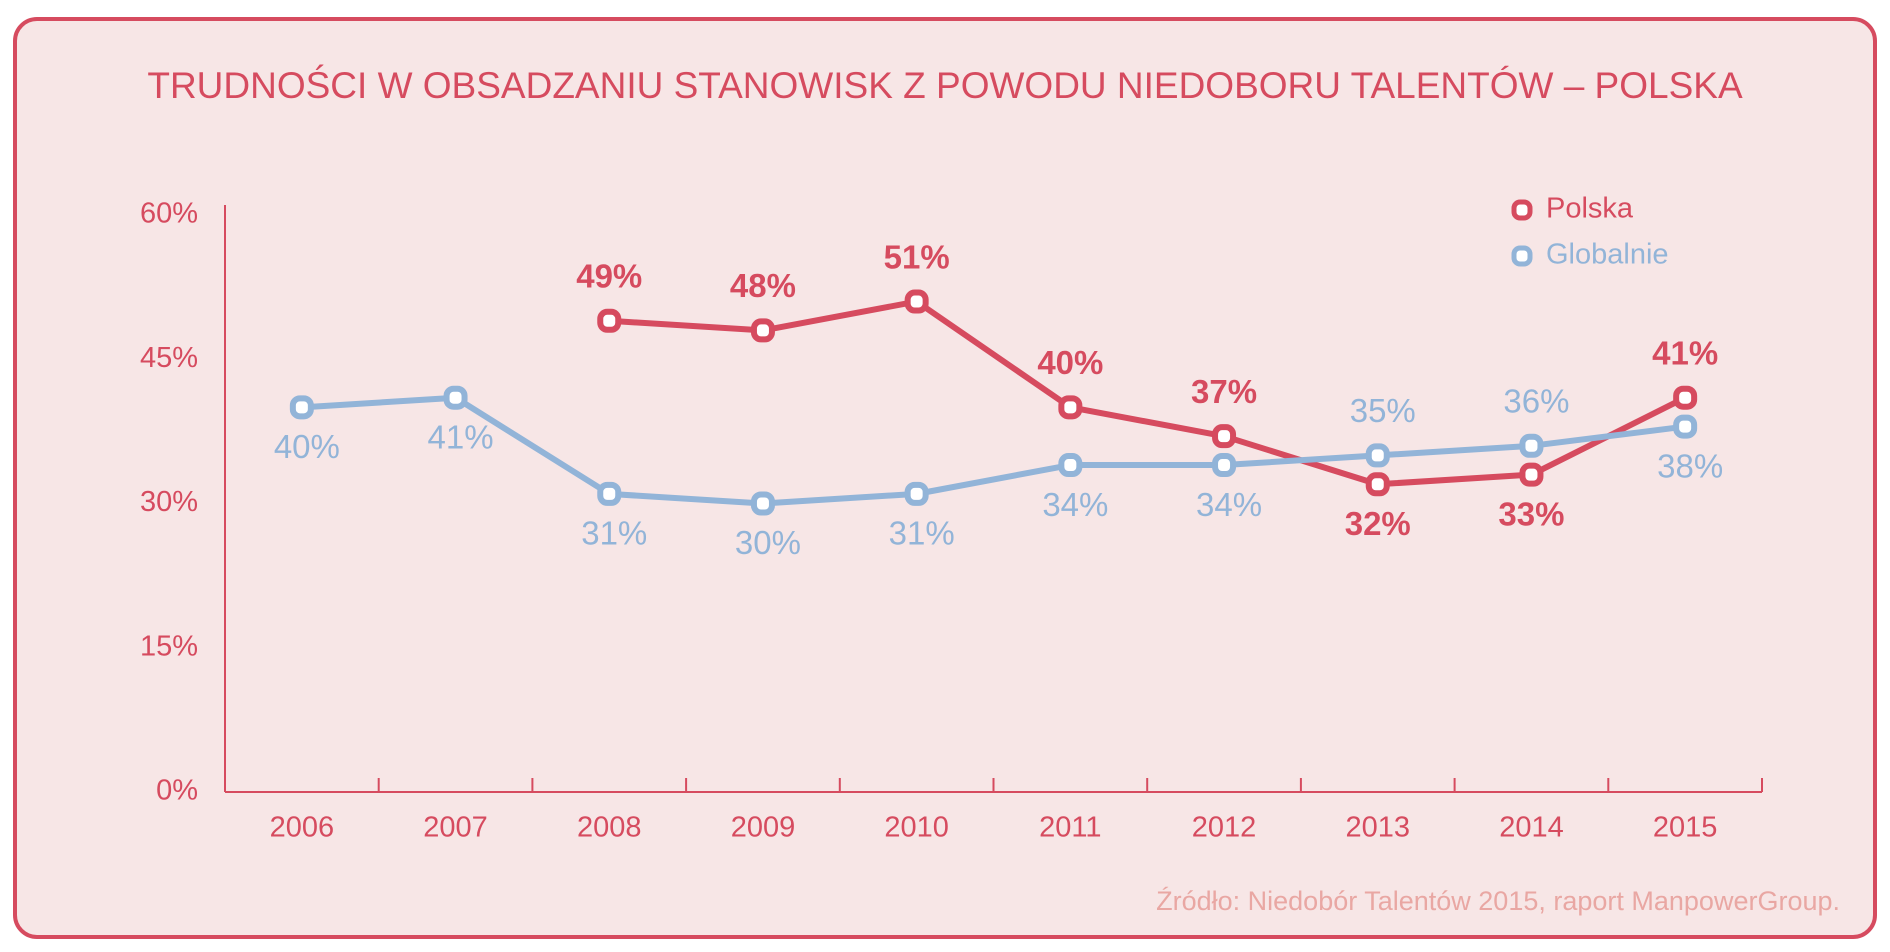 The height and width of the screenshot is (952, 1890). I want to click on x-tick-label: 2010, so click(916, 828).